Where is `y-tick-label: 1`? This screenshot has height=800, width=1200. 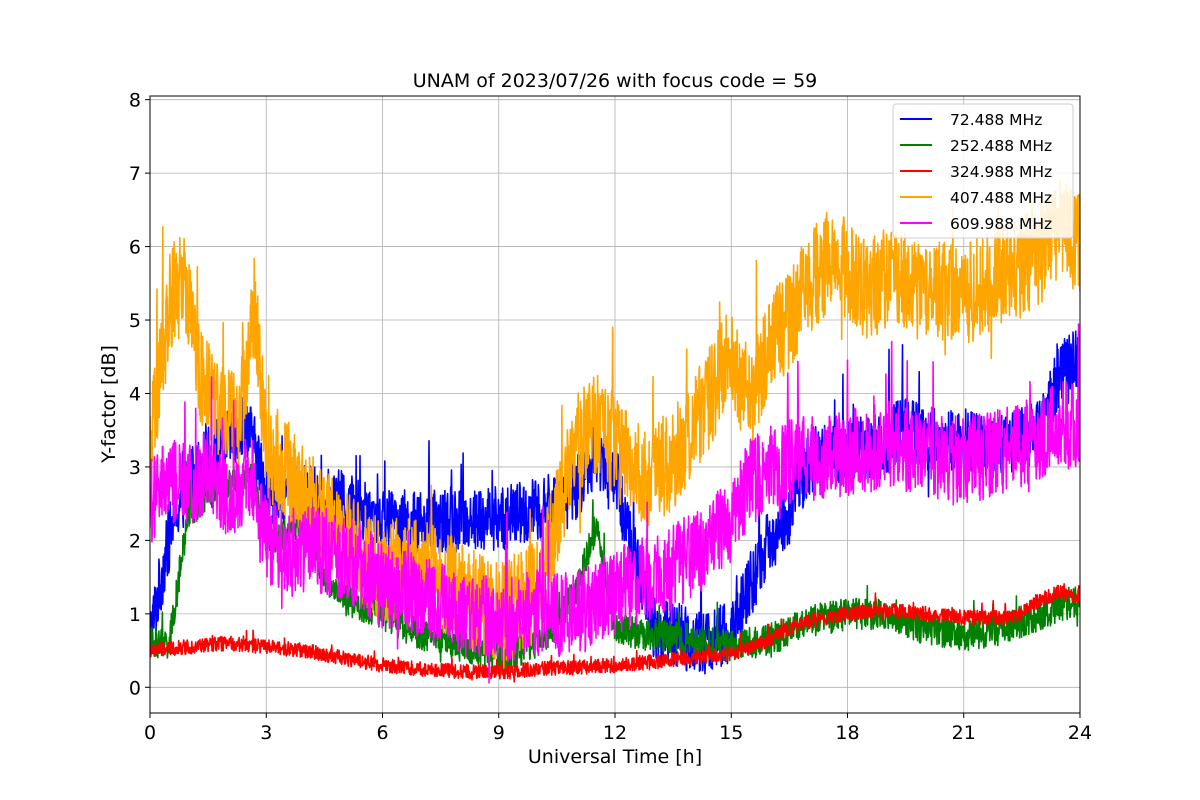
y-tick-label: 1 is located at coordinates (135, 615).